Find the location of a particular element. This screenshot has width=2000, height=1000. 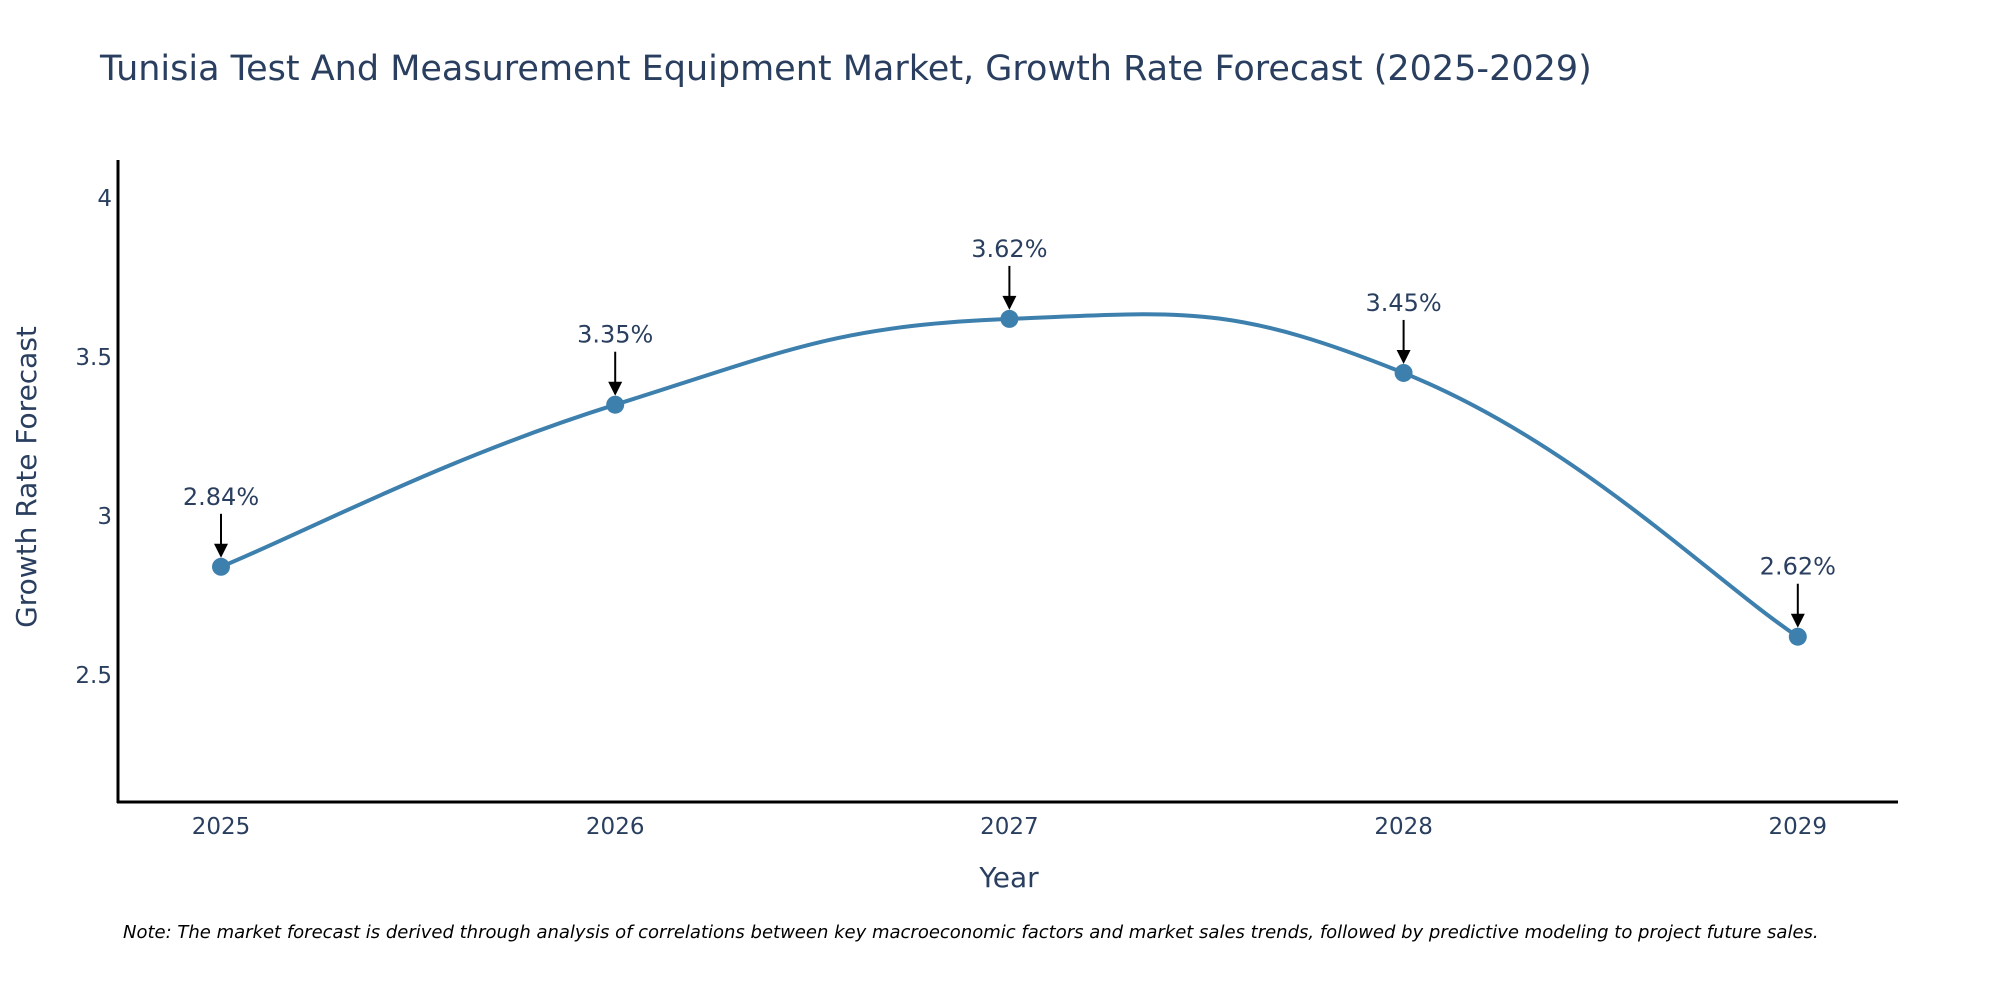

data-label: 3.62% is located at coordinates (1009, 249).